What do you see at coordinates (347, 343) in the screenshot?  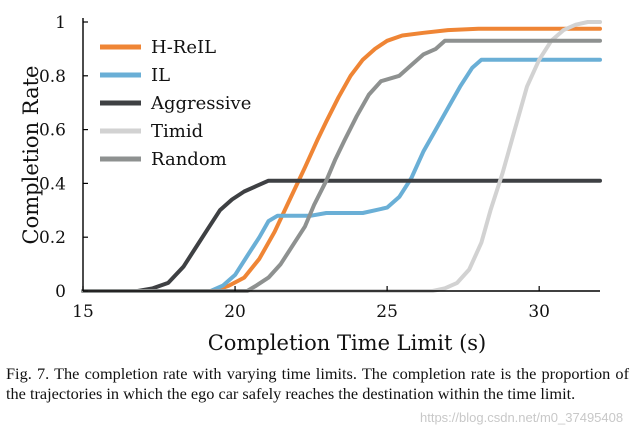 I see `x-axis-label: Completion Time Limit (s)` at bounding box center [347, 343].